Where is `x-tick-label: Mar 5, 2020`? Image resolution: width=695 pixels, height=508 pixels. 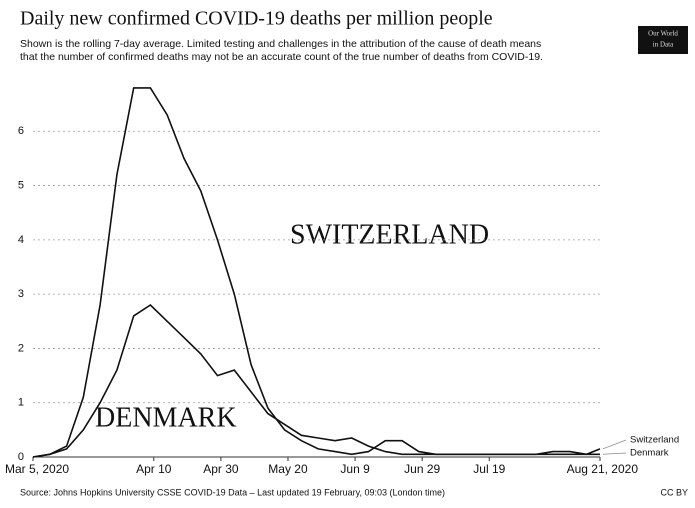 x-tick-label: Mar 5, 2020 is located at coordinates (37, 469).